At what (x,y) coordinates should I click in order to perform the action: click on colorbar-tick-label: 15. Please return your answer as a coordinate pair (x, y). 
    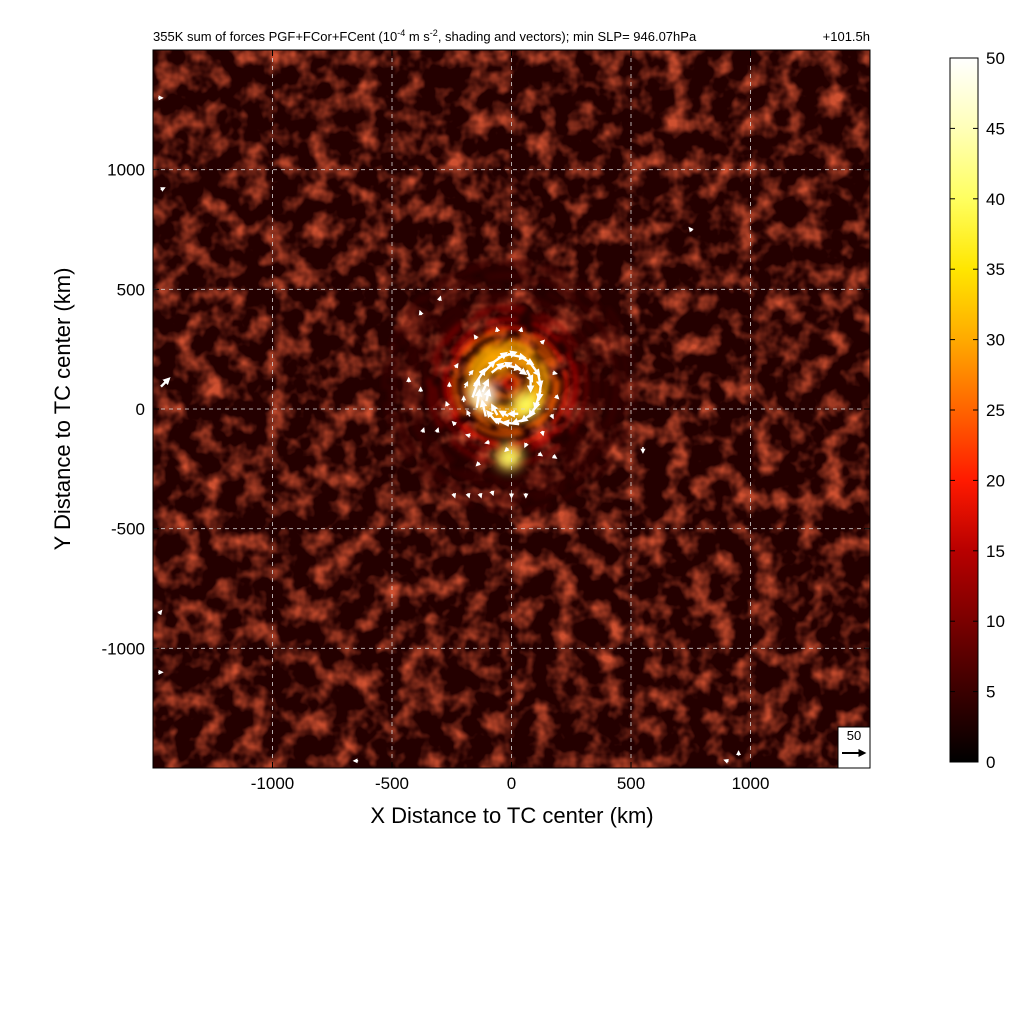
    Looking at the image, I should click on (995, 551).